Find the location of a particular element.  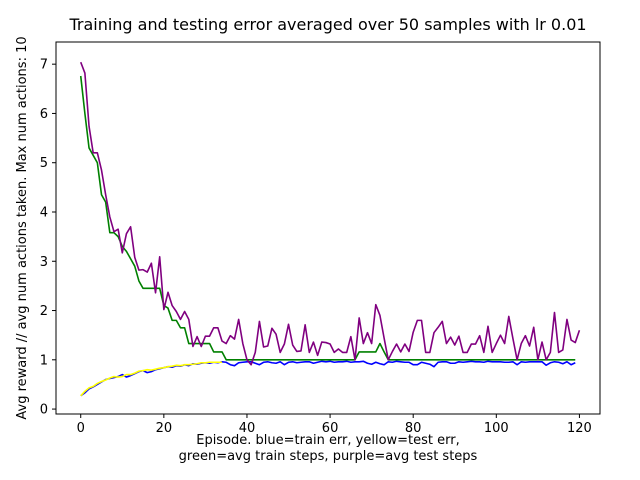

x-tick-label: 60 is located at coordinates (330, 428).